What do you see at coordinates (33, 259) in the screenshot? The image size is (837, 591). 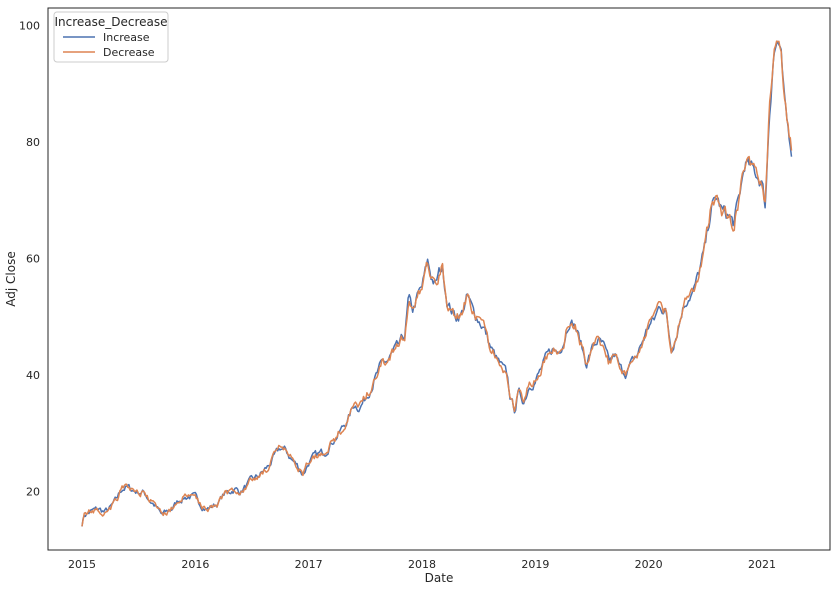 I see `y-tick-label: 60` at bounding box center [33, 259].